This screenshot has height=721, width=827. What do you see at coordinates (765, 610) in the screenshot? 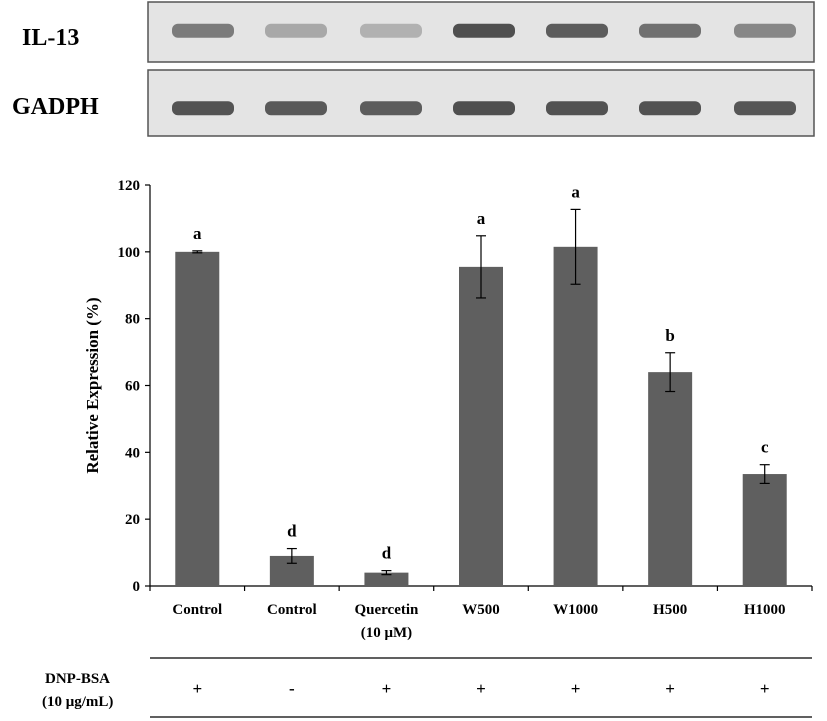
I see `x-tick-label: H1000` at bounding box center [765, 610].